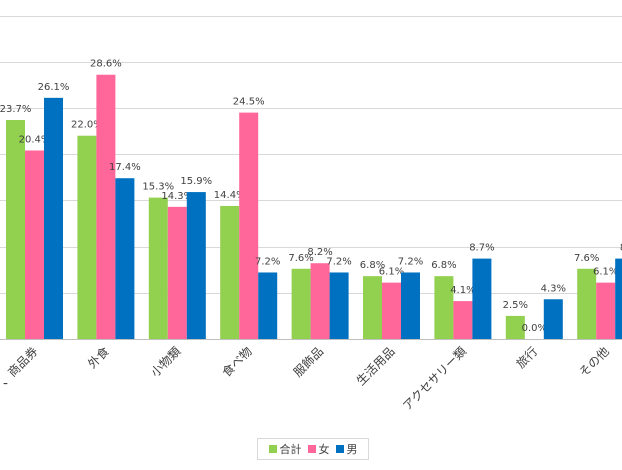 The image size is (622, 470). Describe the element at coordinates (98, 358) in the screenshot. I see `category-label: 外食` at that location.